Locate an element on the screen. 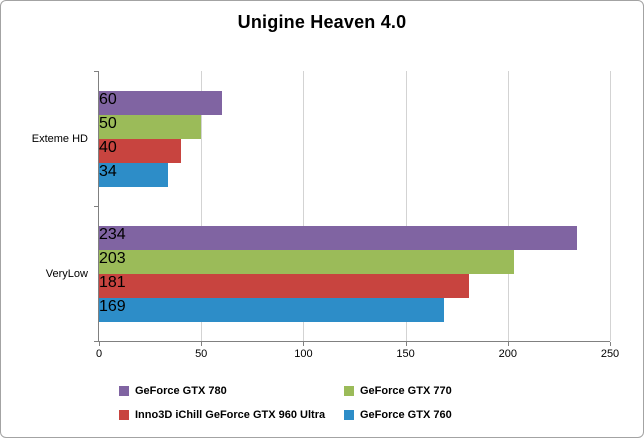 This screenshot has height=438, width=644. legend-item: GeForce GTX 770 is located at coordinates (398, 391).